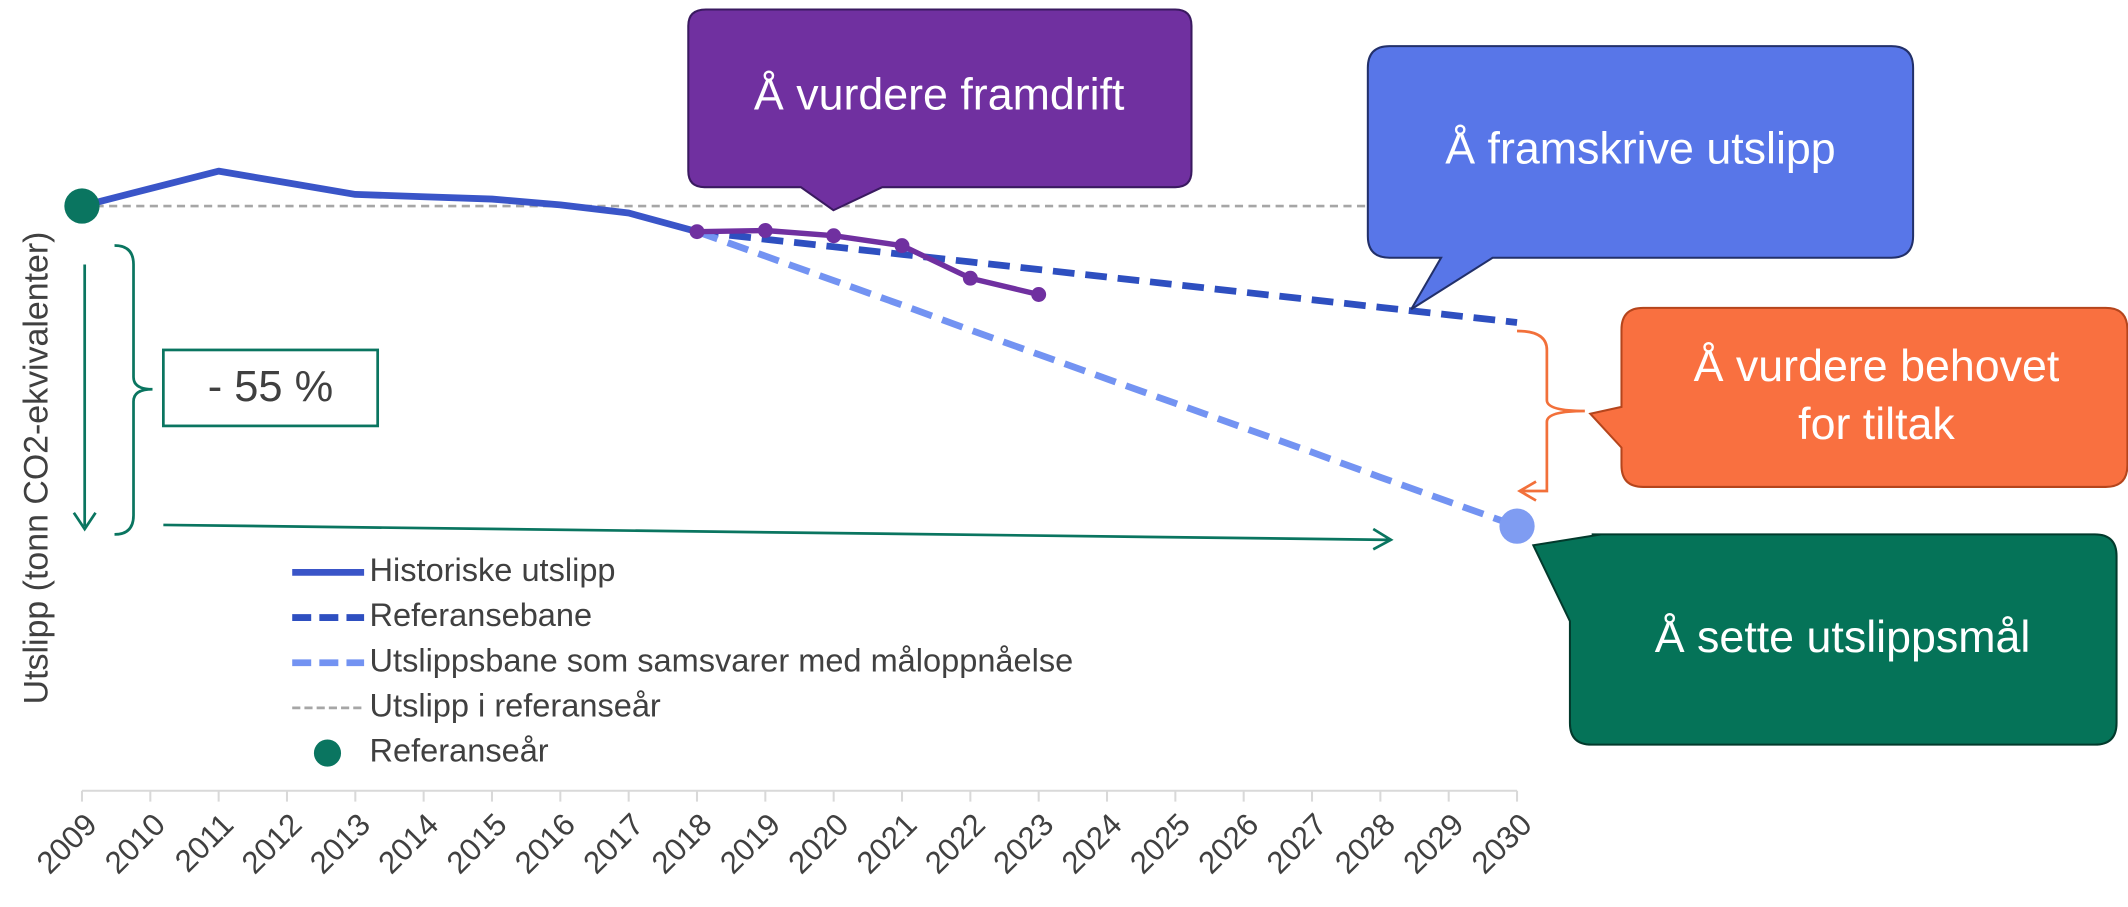 This screenshot has width=2128, height=907. What do you see at coordinates (955, 844) in the screenshot?
I see `x-tick-label: 2022` at bounding box center [955, 844].